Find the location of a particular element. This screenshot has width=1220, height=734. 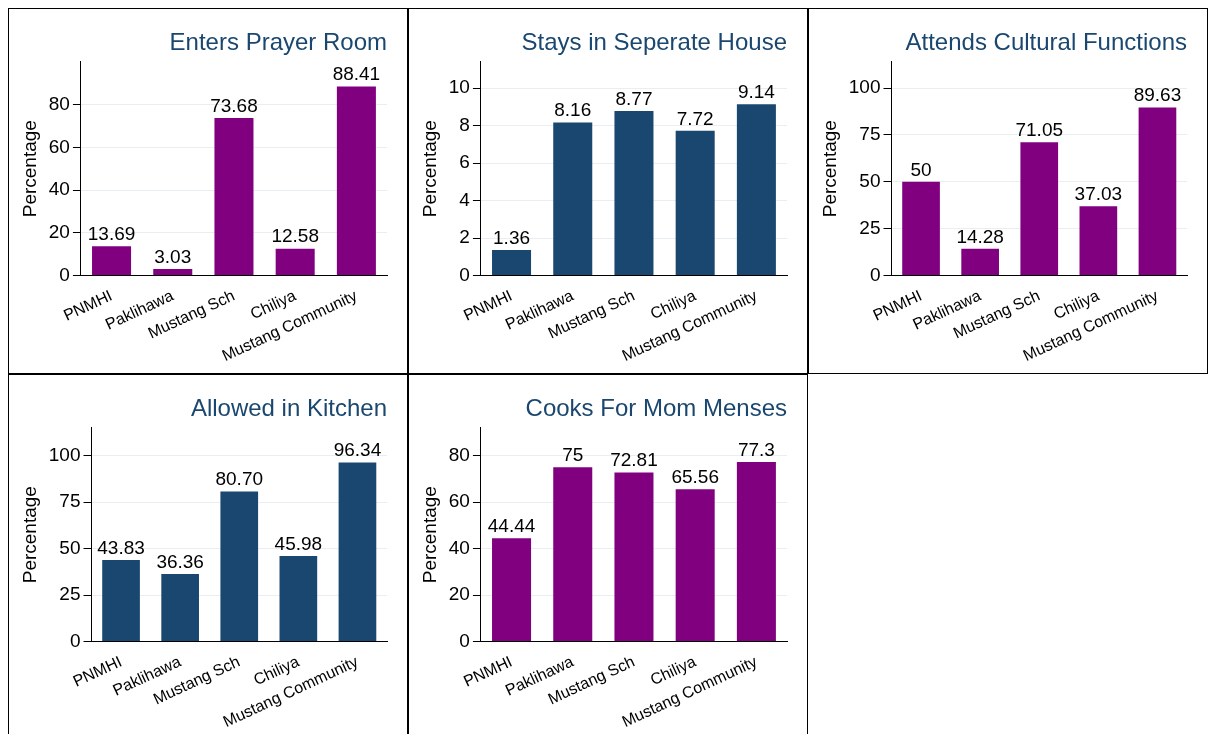

data-label: 73.68 is located at coordinates (234, 105).